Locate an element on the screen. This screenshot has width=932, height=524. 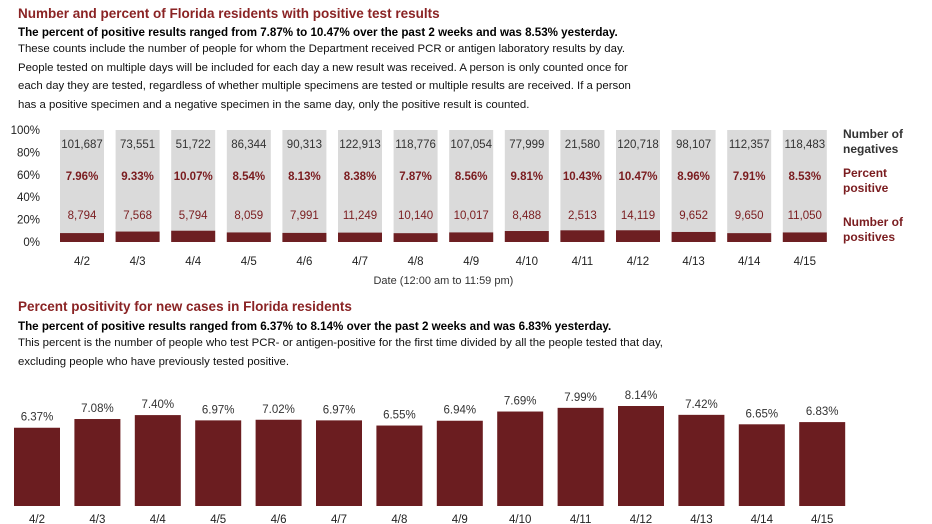
positives-value-label: 9,650 is located at coordinates (749, 216).